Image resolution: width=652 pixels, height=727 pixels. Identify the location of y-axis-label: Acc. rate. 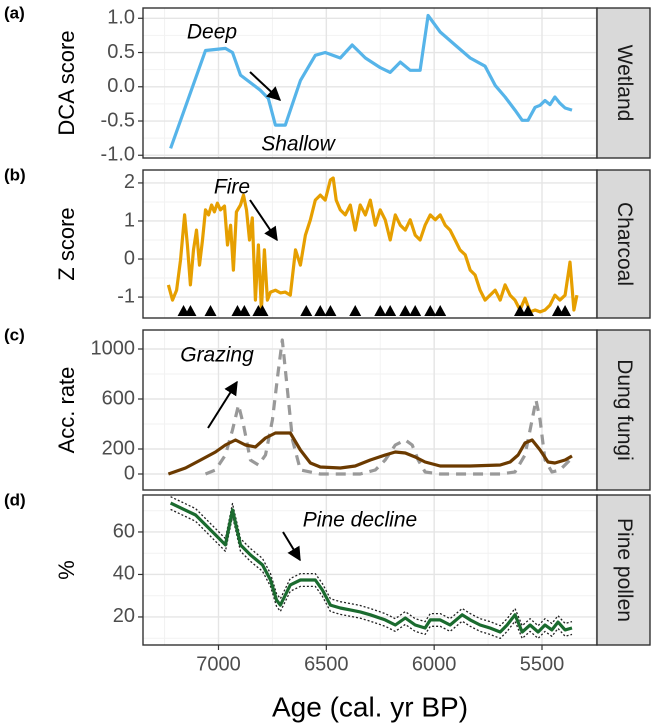
(66, 410).